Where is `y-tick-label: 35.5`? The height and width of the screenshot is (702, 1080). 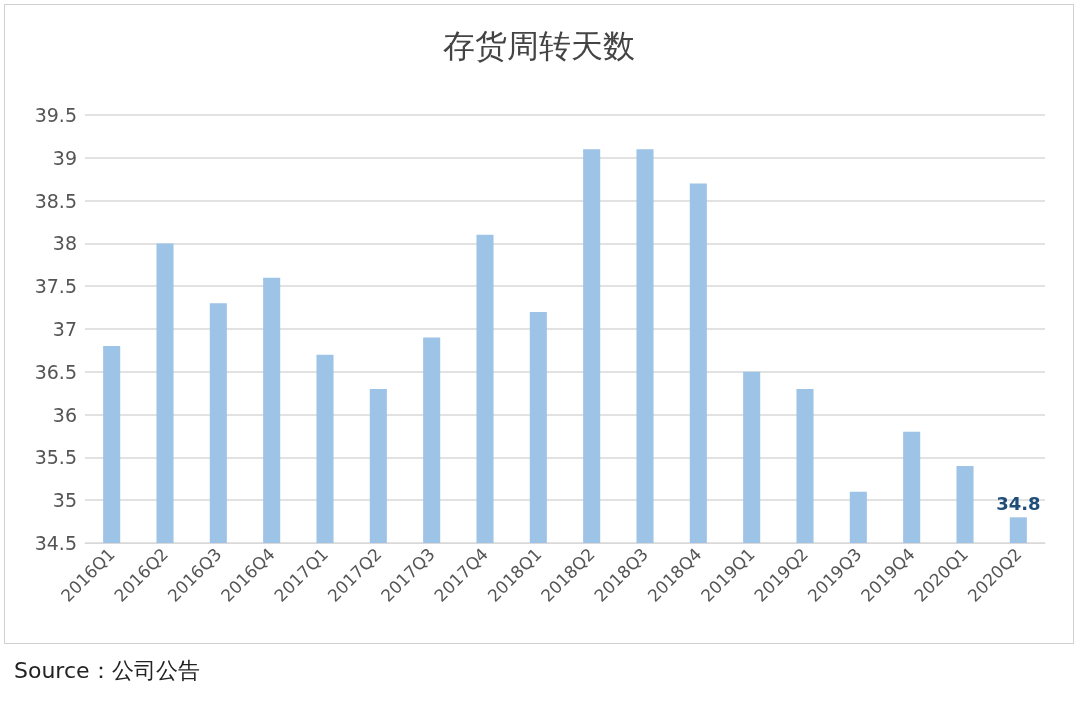 y-tick-label: 35.5 is located at coordinates (55, 457).